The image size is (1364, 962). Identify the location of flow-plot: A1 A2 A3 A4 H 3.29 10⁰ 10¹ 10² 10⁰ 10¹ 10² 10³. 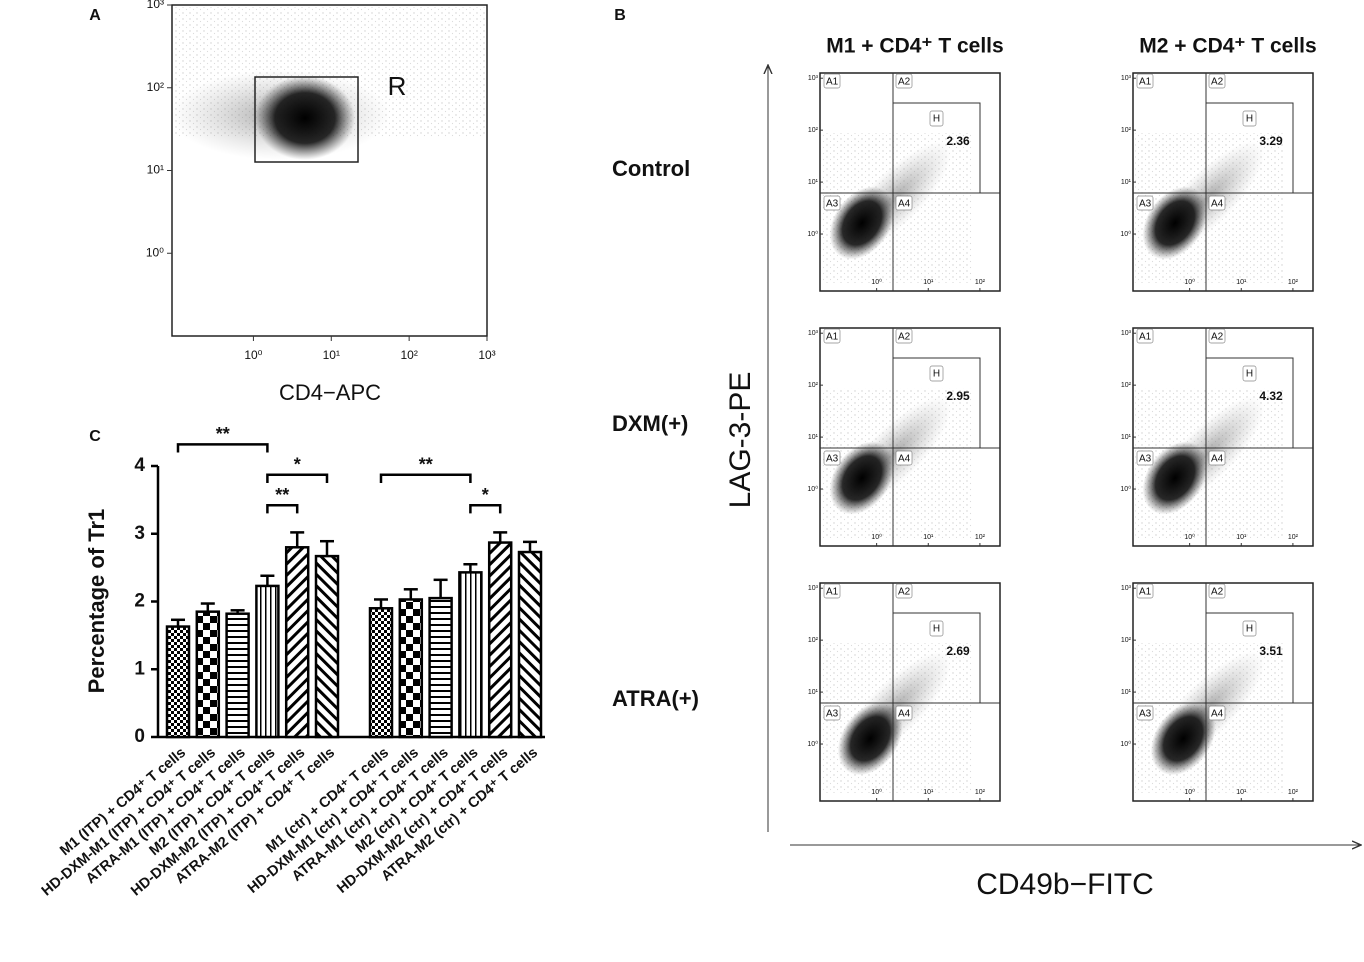
(1217, 182).